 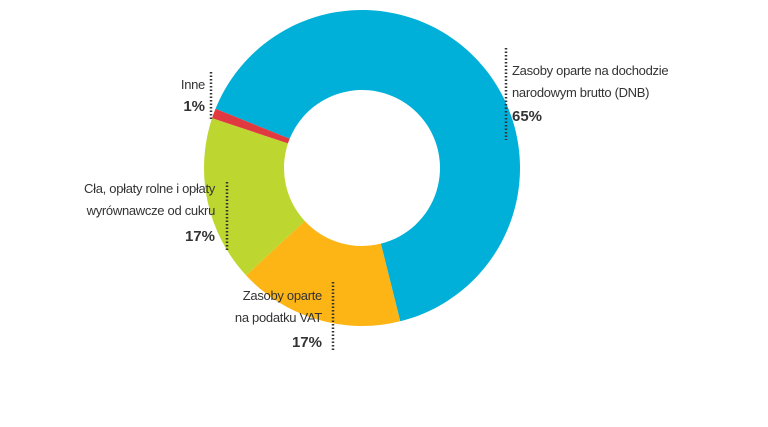 I want to click on slice-label: Zasoby oparte na podatku VAT, so click(x=278, y=306).